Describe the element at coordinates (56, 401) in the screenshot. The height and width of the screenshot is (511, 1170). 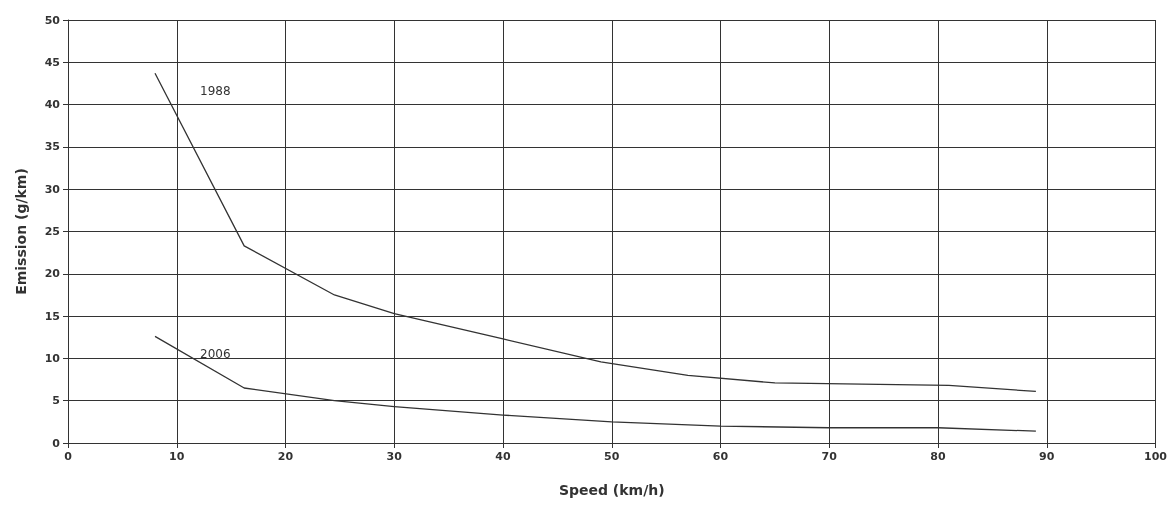
I see `y-tick-label: 5` at that location.